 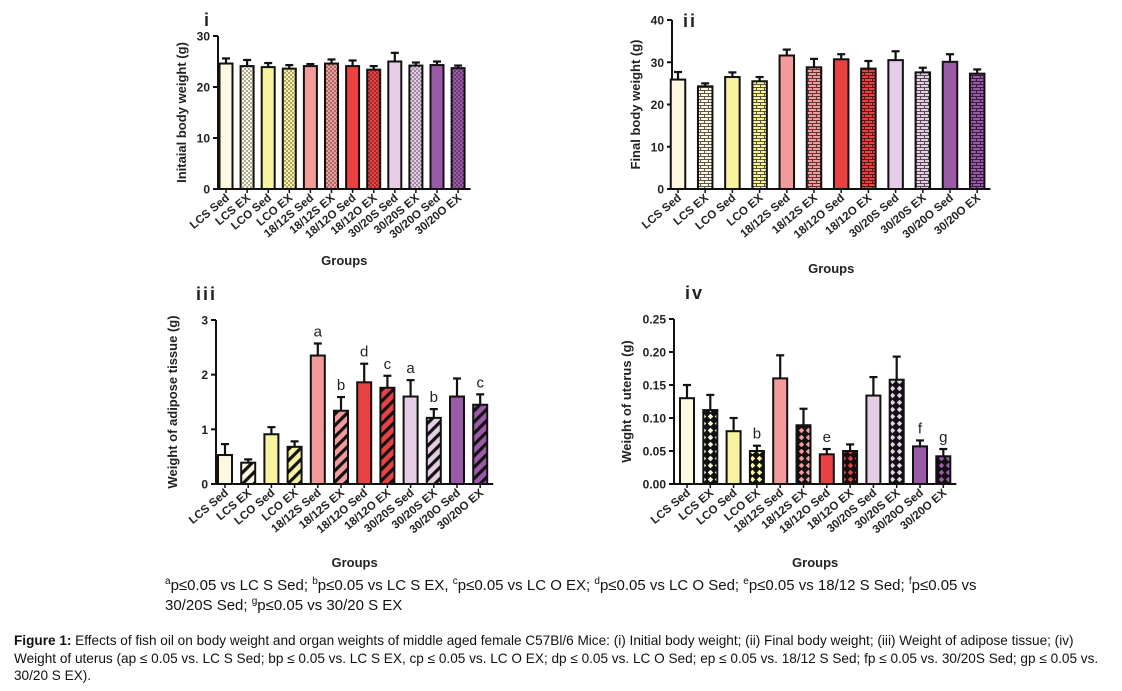 What do you see at coordinates (655, 353) in the screenshot?
I see `y-tick-label: 0.20` at bounding box center [655, 353].